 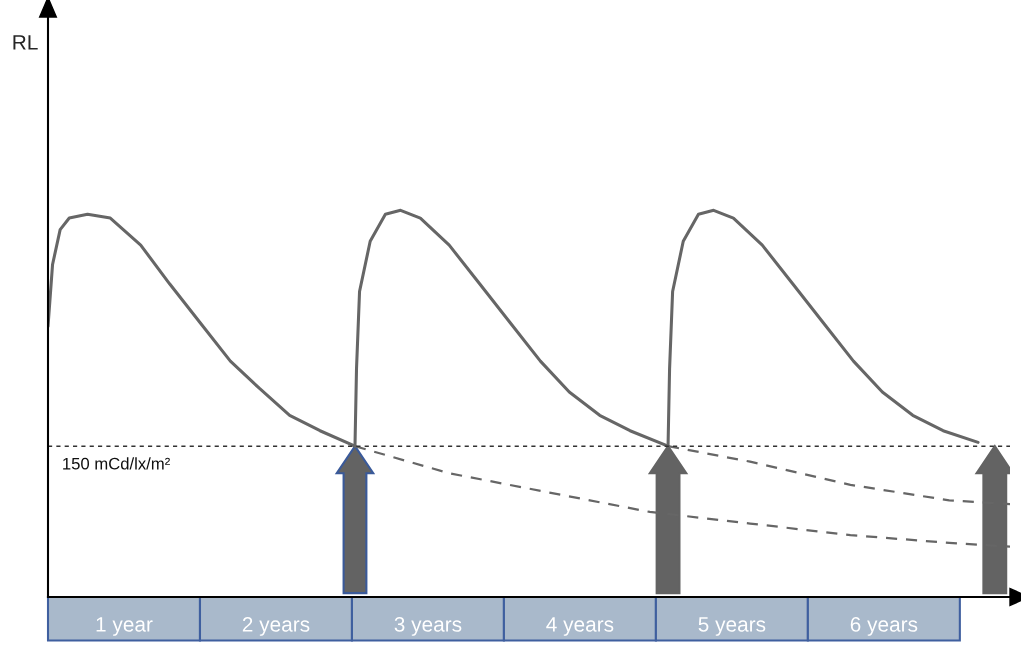 I want to click on ref-line-label: 150 mCd/lx/m², so click(x=116, y=463).